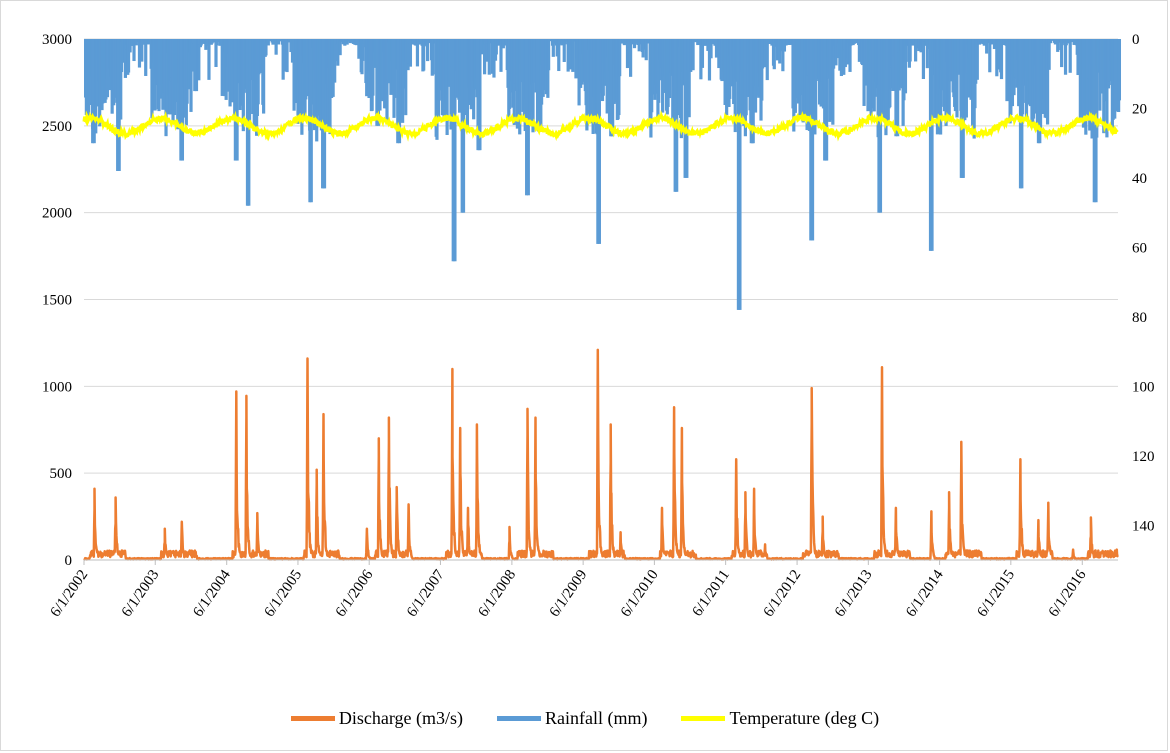 The height and width of the screenshot is (753, 1170). I want to click on right-tick-label: 20, so click(1139, 109).